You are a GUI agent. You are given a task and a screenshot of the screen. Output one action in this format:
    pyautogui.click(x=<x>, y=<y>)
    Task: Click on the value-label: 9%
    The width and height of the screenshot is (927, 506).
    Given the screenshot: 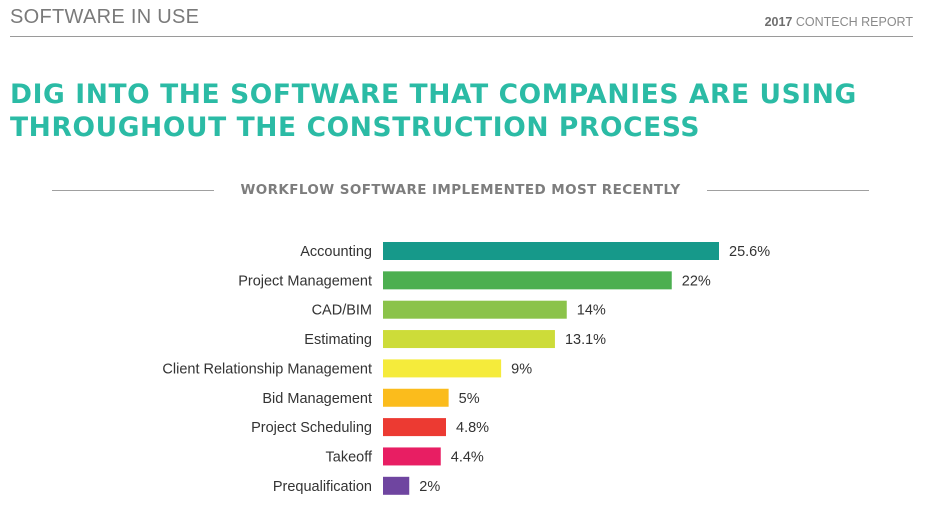 What is the action you would take?
    pyautogui.click(x=521, y=369)
    